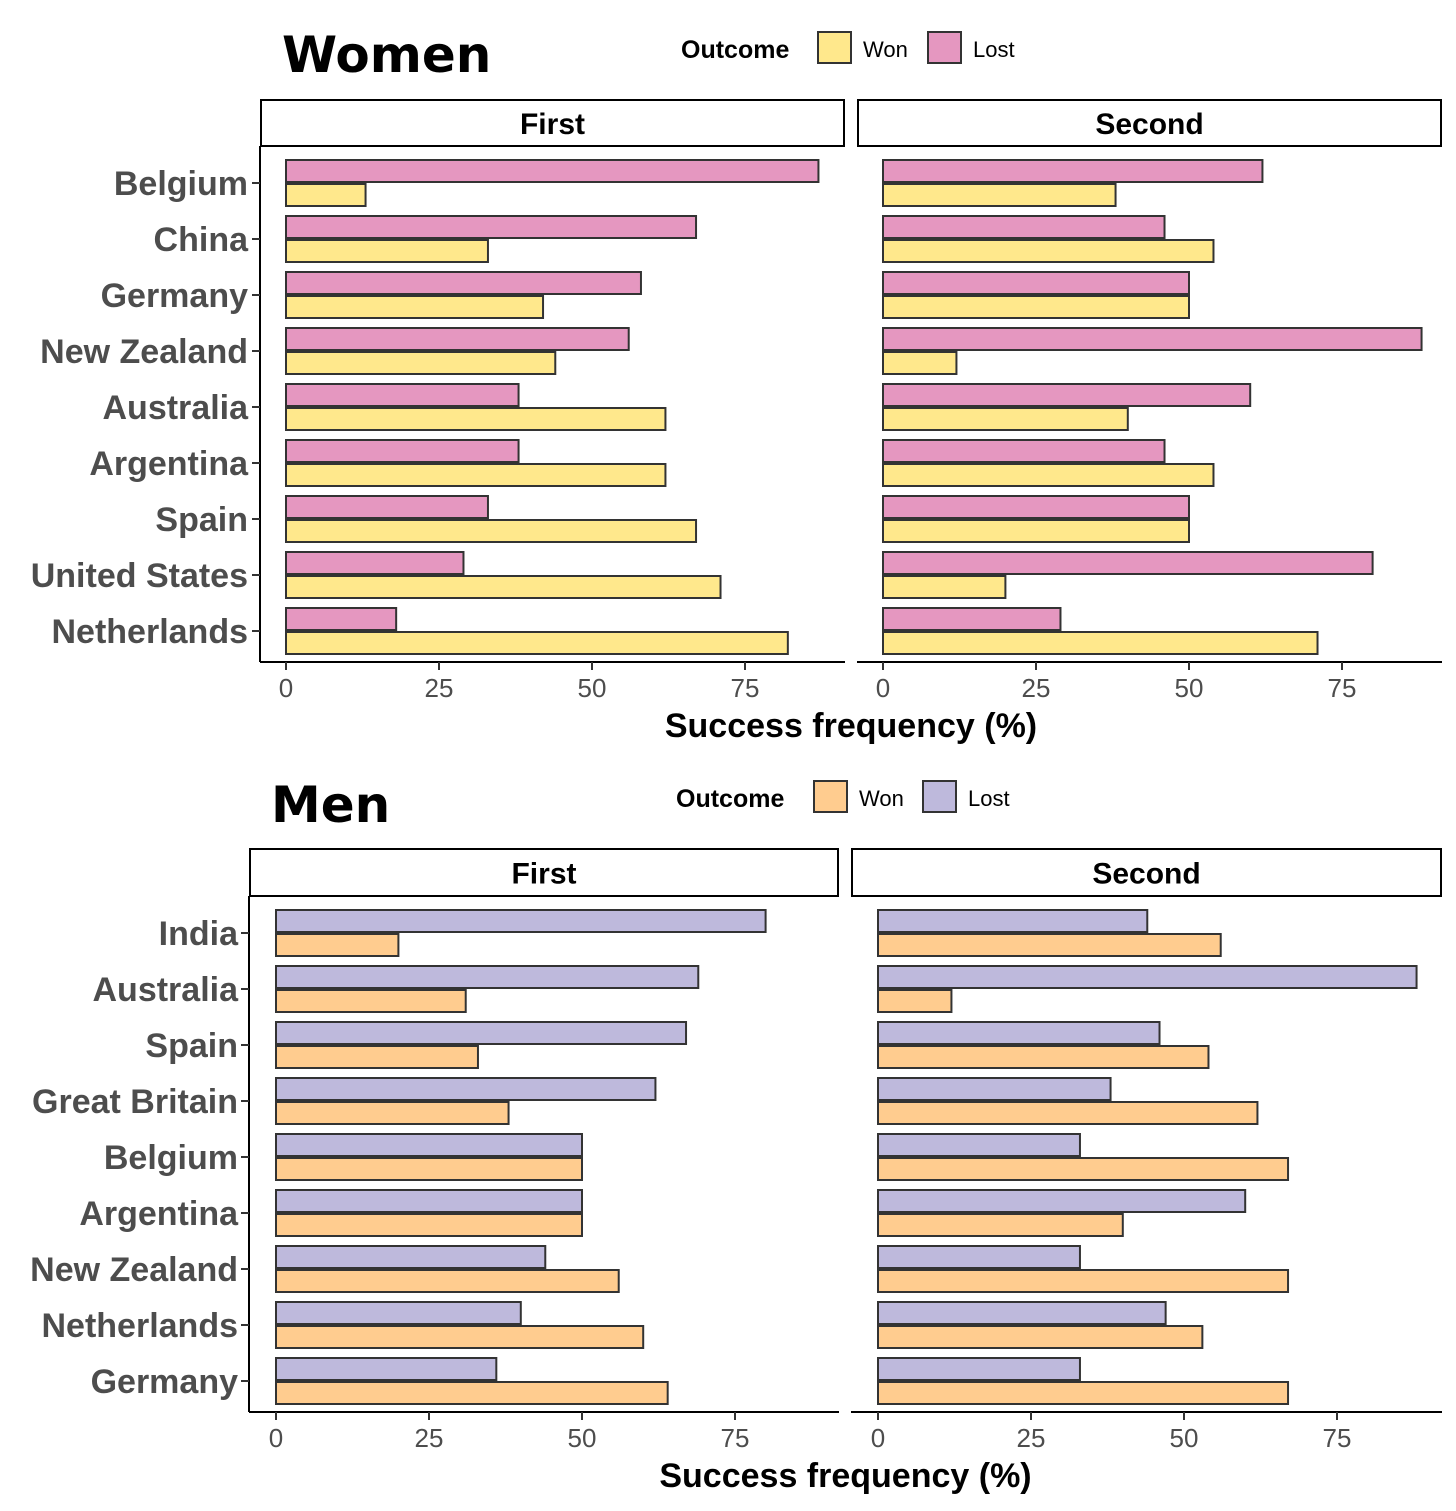 Image resolution: width=1456 pixels, height=1511 pixels. I want to click on bar-lost-china, so click(491, 227).